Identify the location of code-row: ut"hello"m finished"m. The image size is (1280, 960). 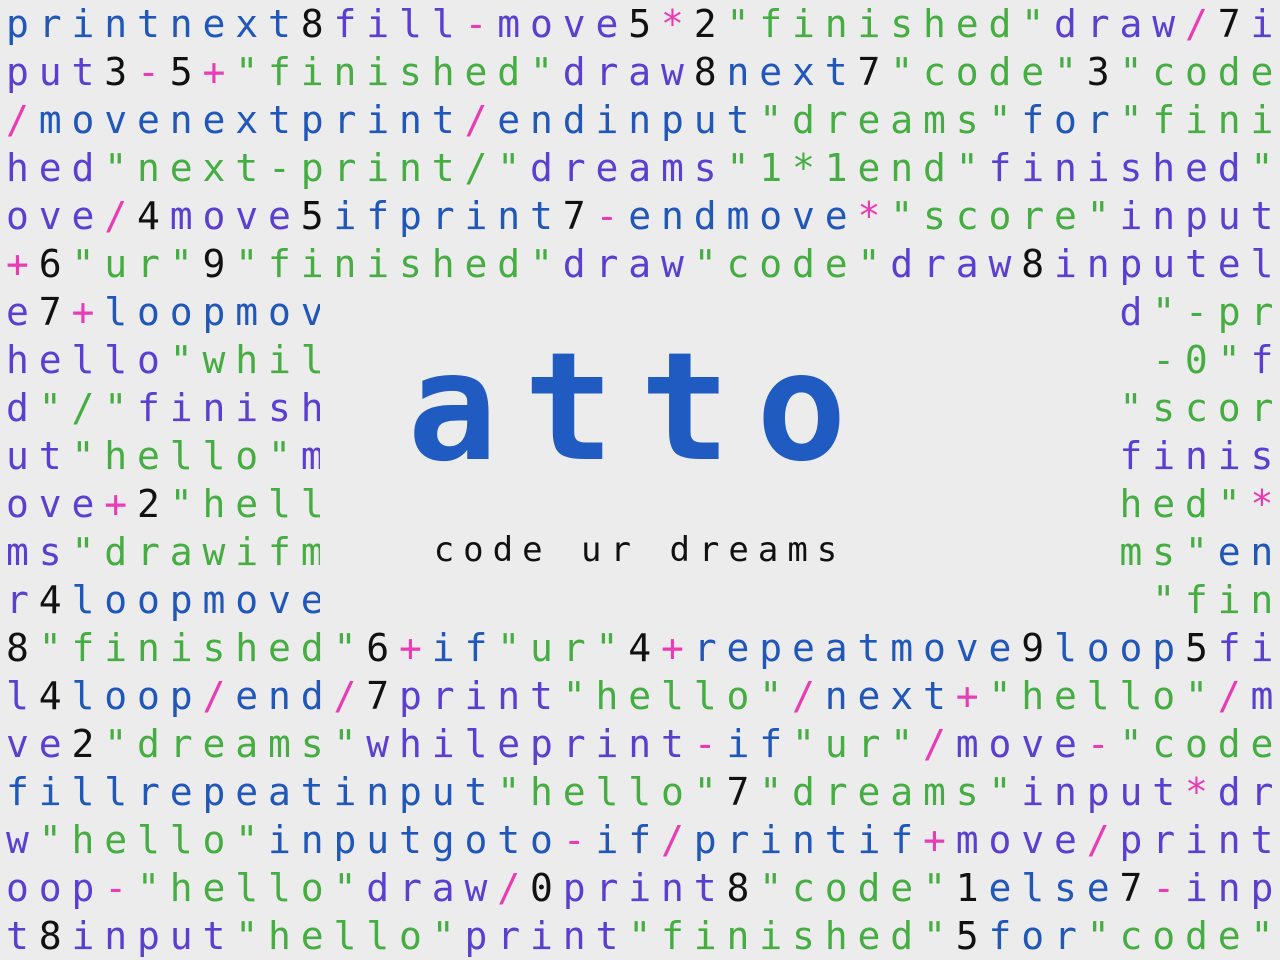
(643, 456).